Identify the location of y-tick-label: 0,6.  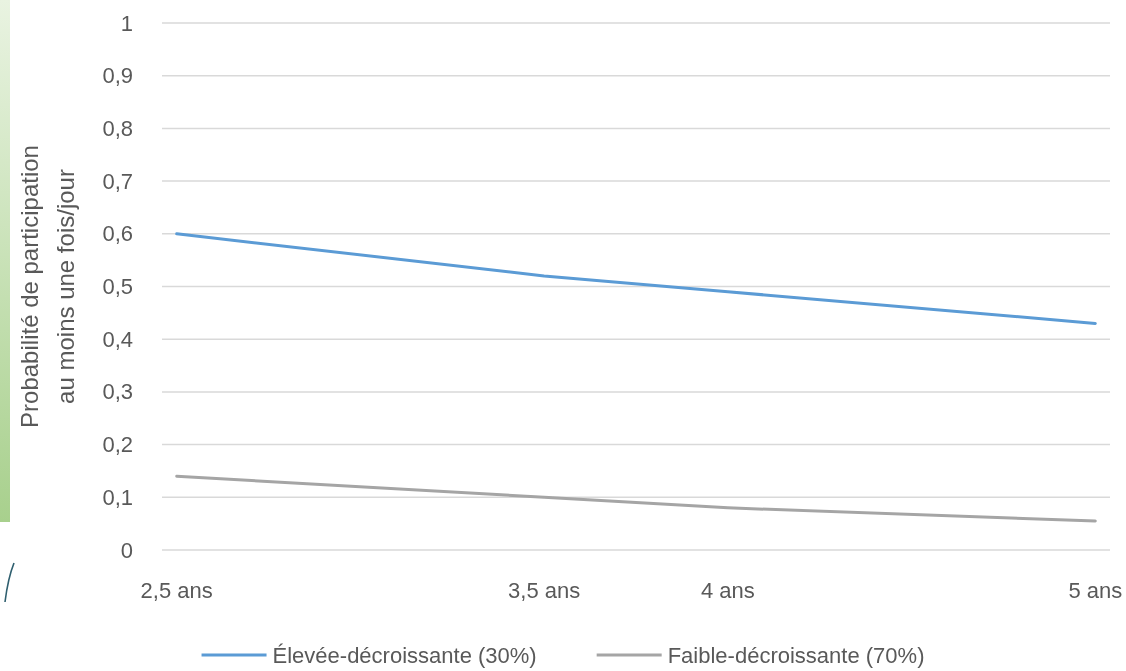
(117, 234).